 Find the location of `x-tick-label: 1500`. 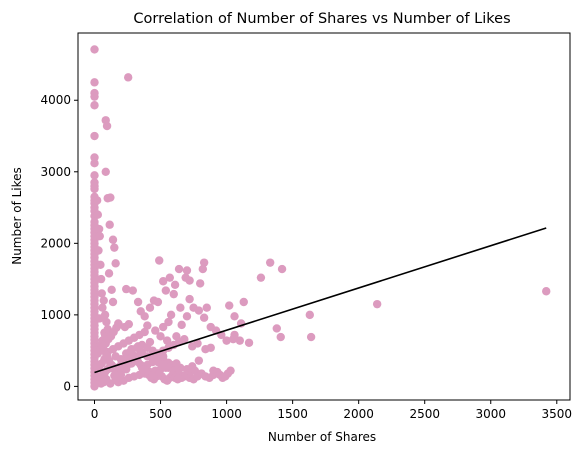

x-tick-label: 1500 is located at coordinates (292, 414).